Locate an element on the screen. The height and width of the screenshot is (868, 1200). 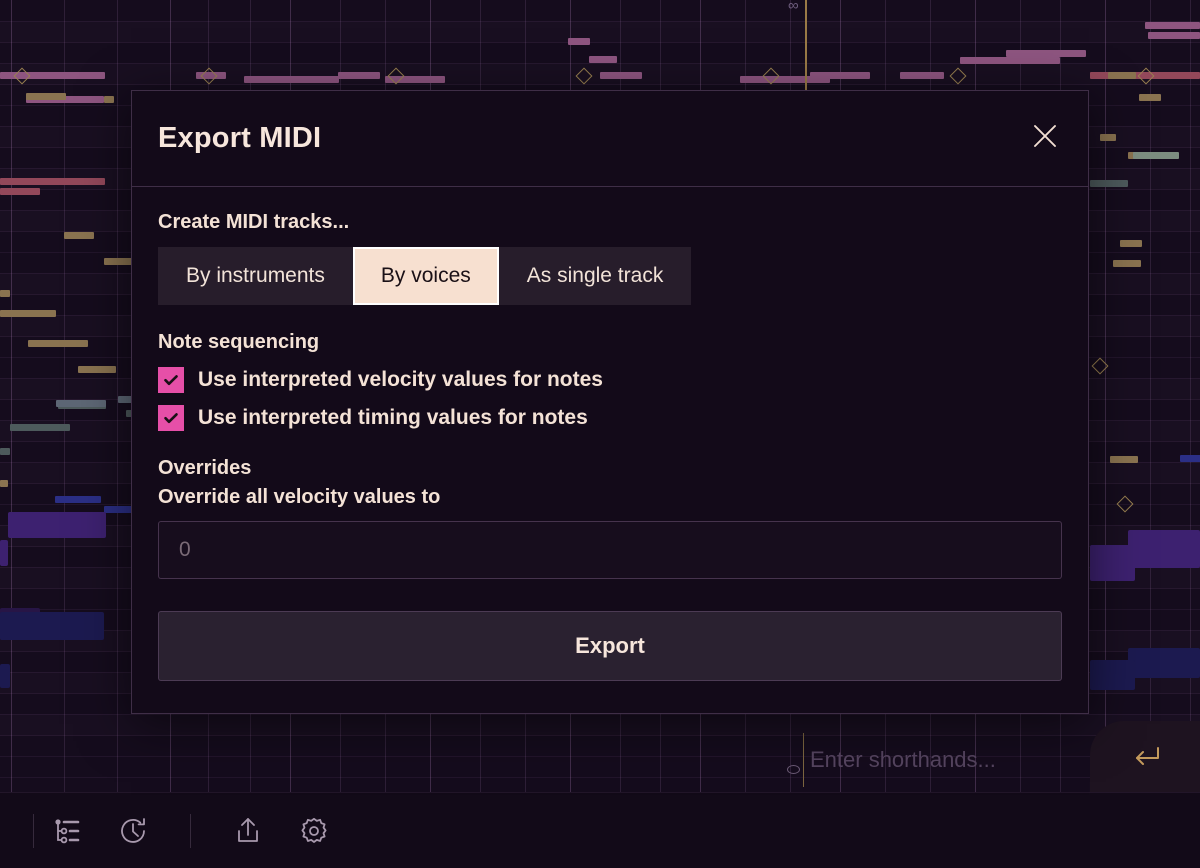
structure-icon-button is located at coordinates (67, 831).